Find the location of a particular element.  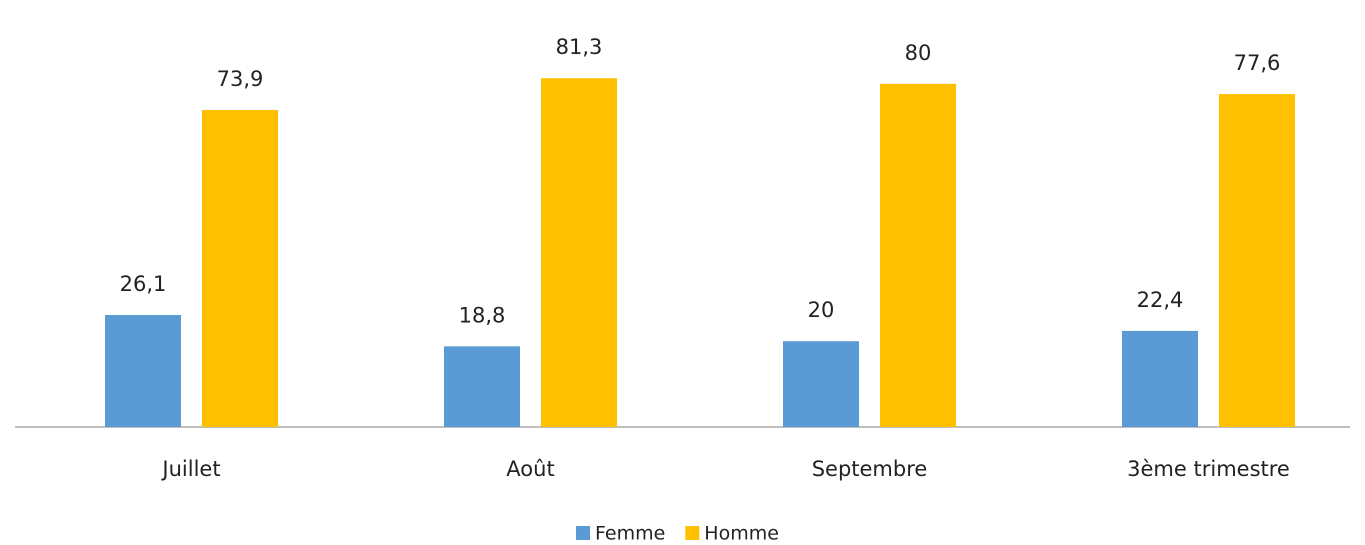

legend-label: Femme is located at coordinates (630, 534).